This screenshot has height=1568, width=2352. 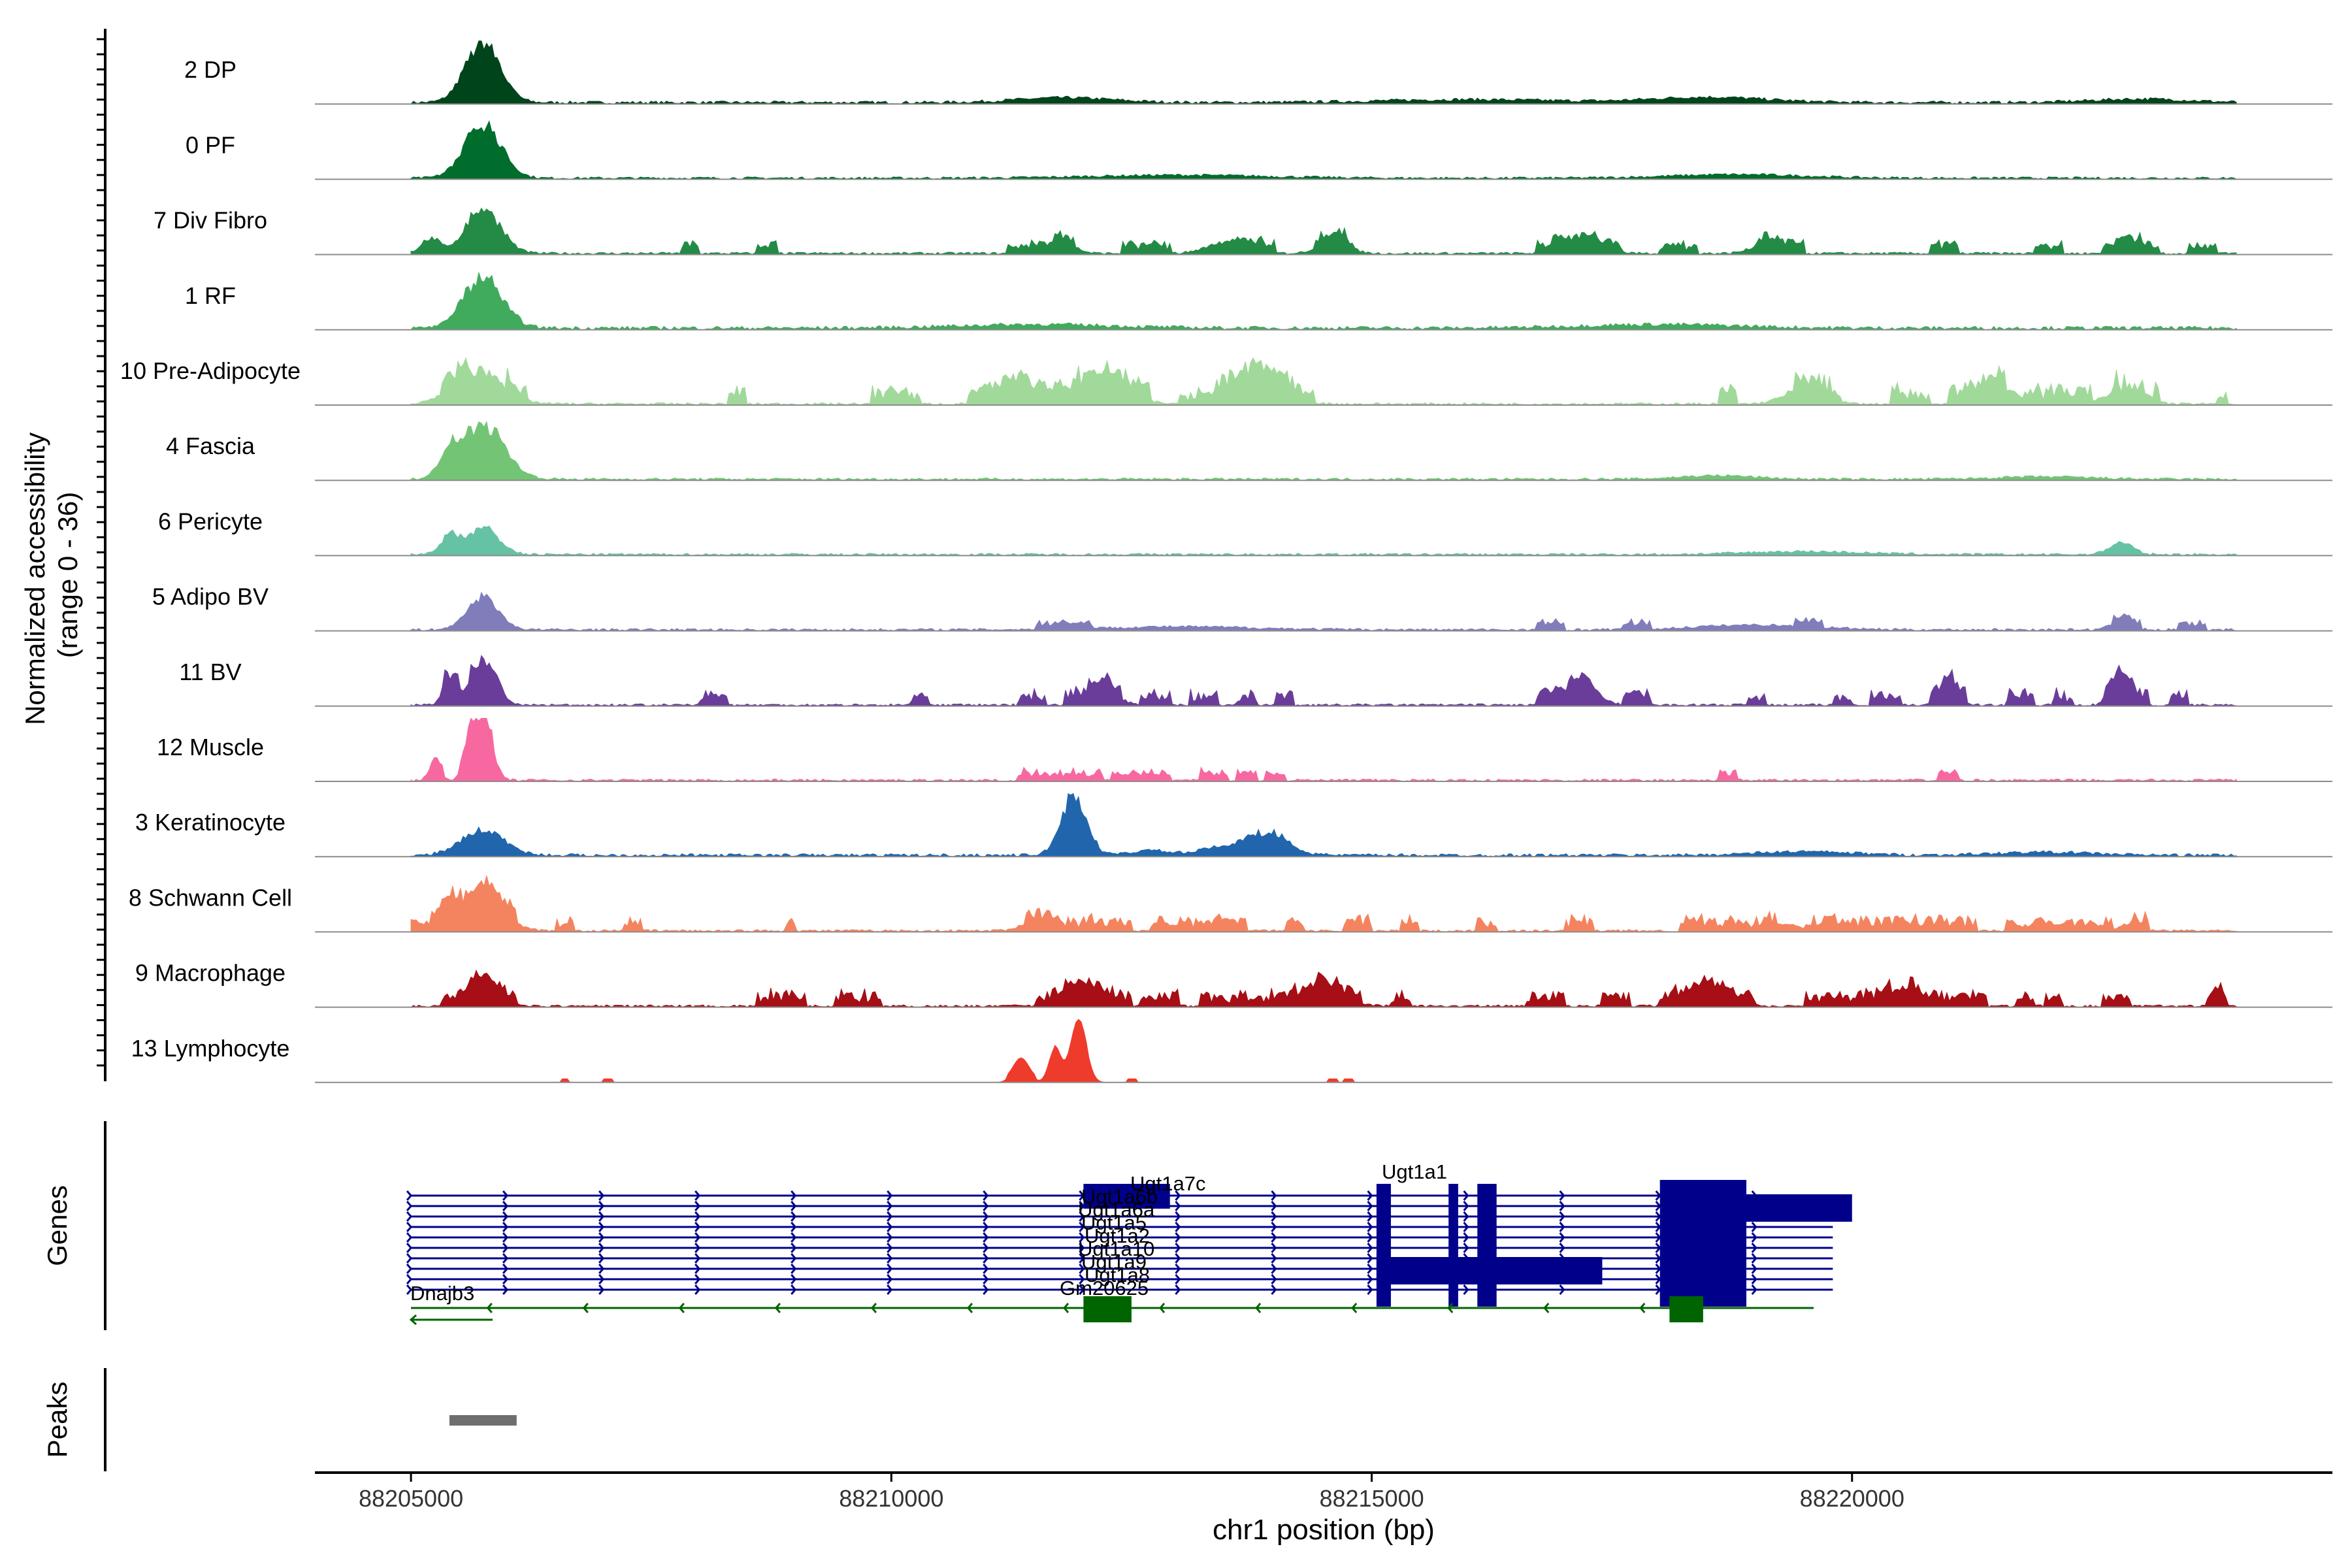 What do you see at coordinates (210, 973) in the screenshot?
I see `track-label-9-macrophage: 9 Macrophage` at bounding box center [210, 973].